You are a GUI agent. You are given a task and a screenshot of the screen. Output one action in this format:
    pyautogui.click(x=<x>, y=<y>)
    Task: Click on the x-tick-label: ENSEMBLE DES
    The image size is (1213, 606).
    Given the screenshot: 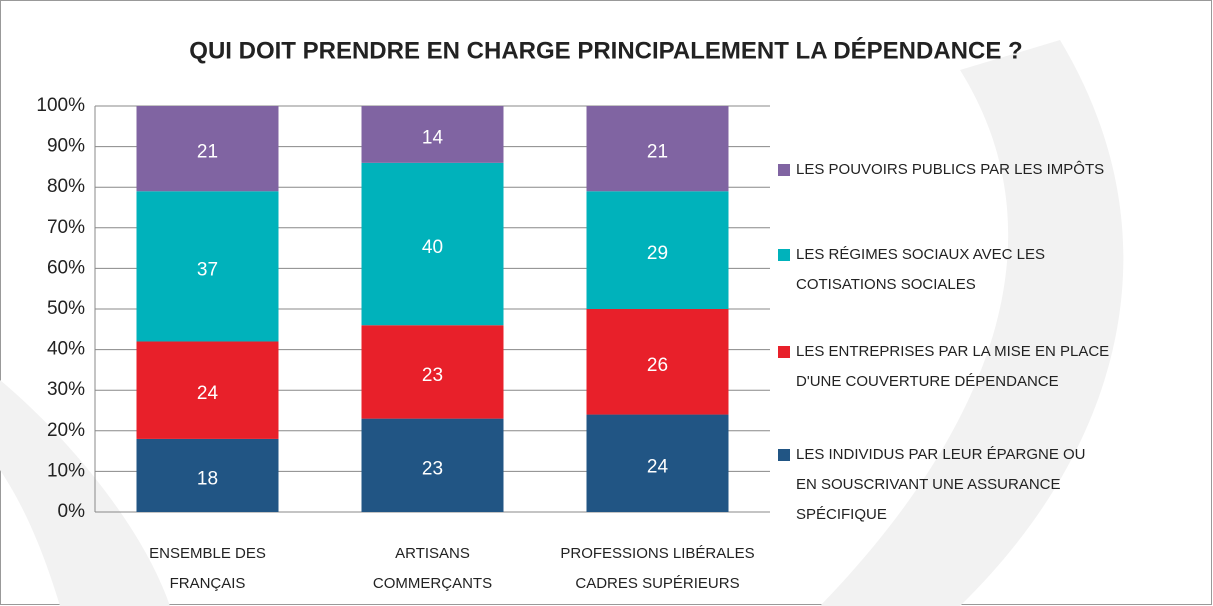 What is the action you would take?
    pyautogui.click(x=207, y=553)
    